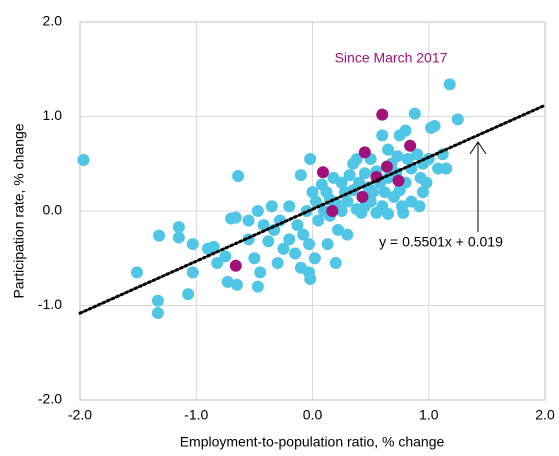 The height and width of the screenshot is (456, 559). Describe the element at coordinates (196, 415) in the screenshot. I see `x-tick-label: -1.0` at that location.